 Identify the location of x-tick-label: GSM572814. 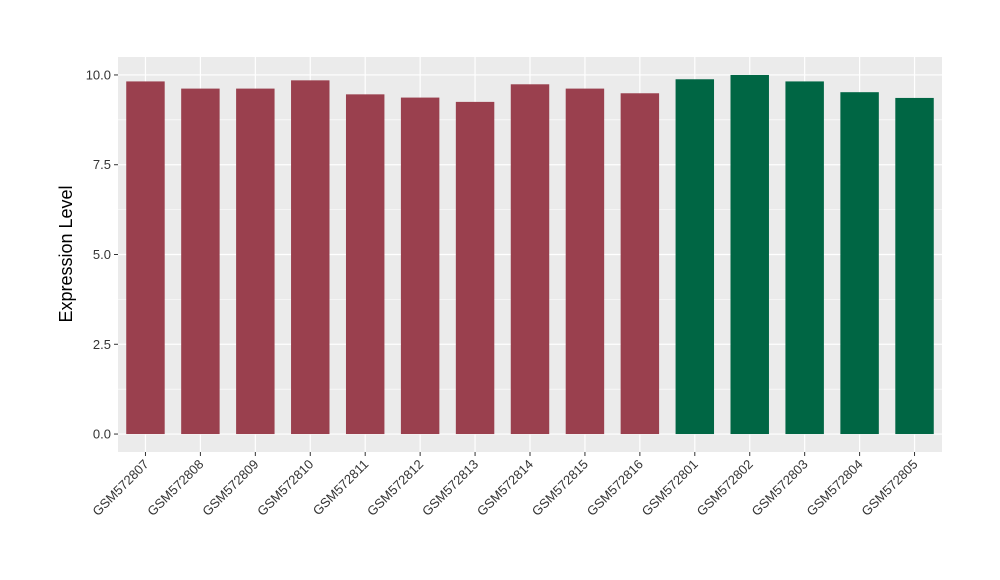
(505, 488).